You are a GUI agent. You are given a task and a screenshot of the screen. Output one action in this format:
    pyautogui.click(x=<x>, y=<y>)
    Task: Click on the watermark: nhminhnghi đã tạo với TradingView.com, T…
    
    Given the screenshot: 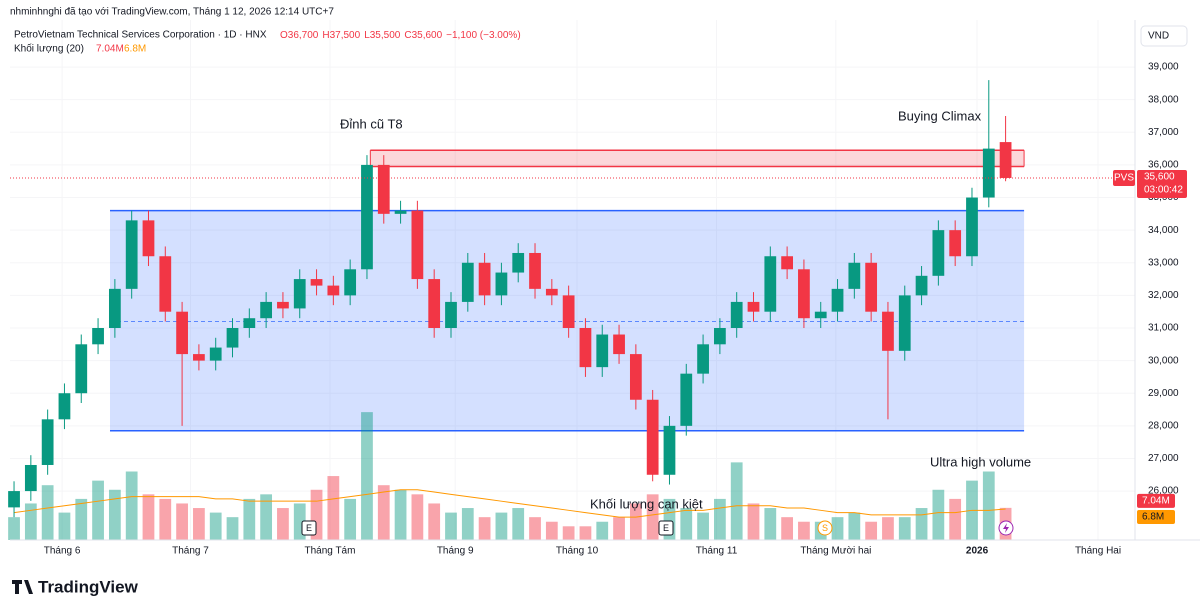 What is the action you would take?
    pyautogui.click(x=172, y=12)
    